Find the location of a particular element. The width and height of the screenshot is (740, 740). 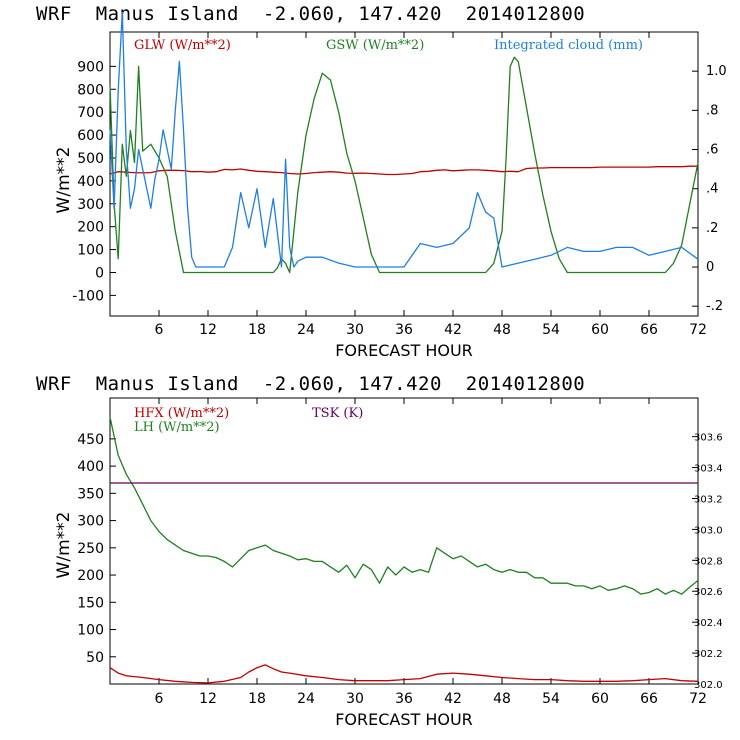

right-tick-label: 303.4 is located at coordinates (708, 469).